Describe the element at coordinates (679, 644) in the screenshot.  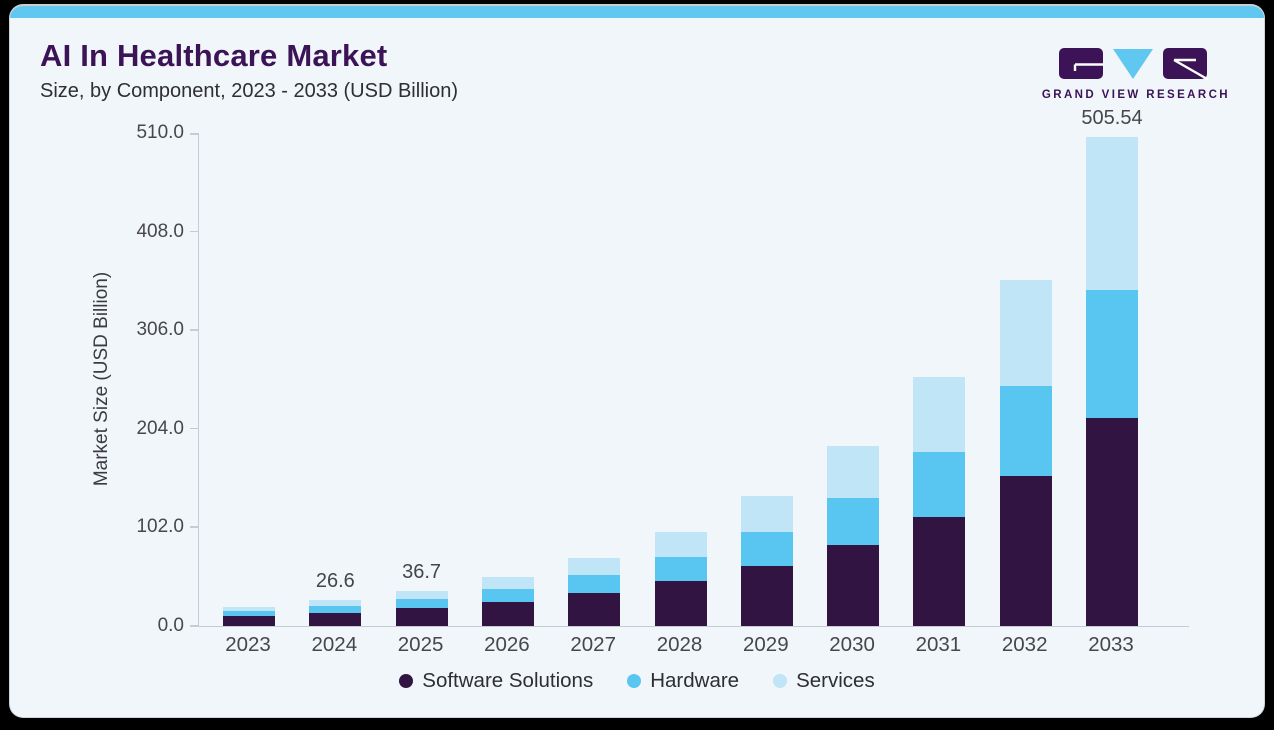
I see `x-axis-label-2028: 2028` at that location.